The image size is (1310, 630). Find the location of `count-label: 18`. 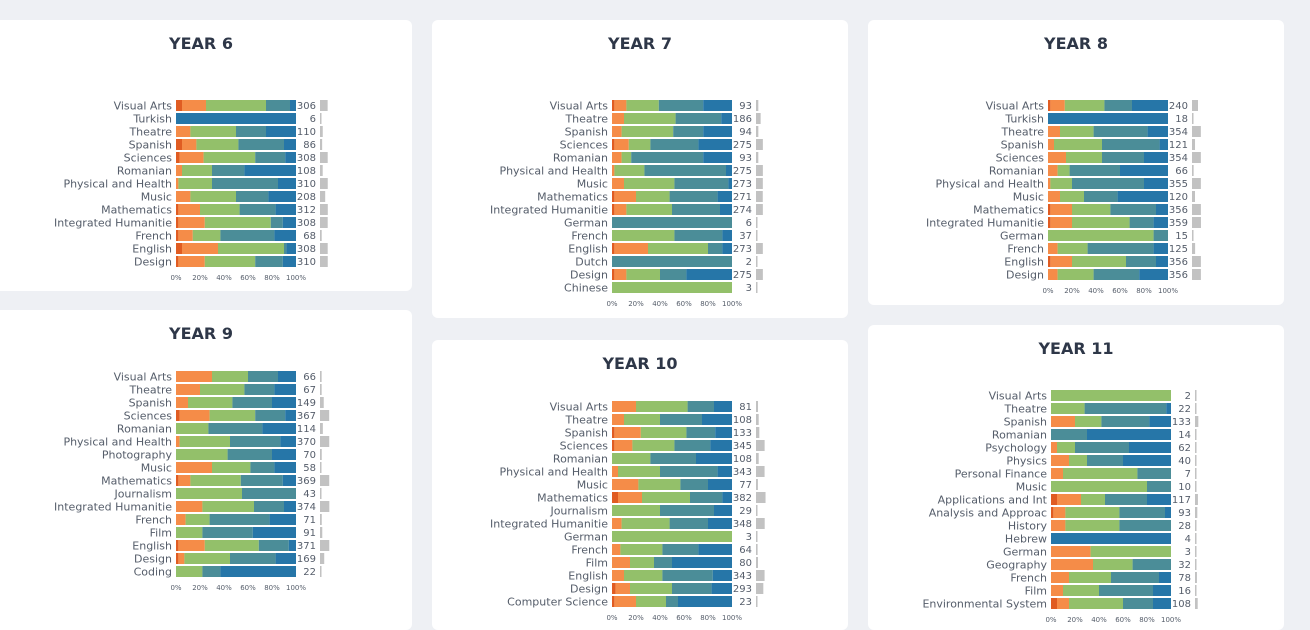

count-label: 18 is located at coordinates (1181, 119).